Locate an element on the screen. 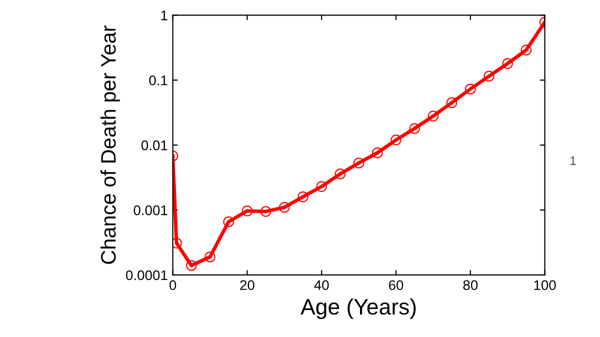 The height and width of the screenshot is (337, 600). y-tick-label: 0.0001 is located at coordinates (147, 275).